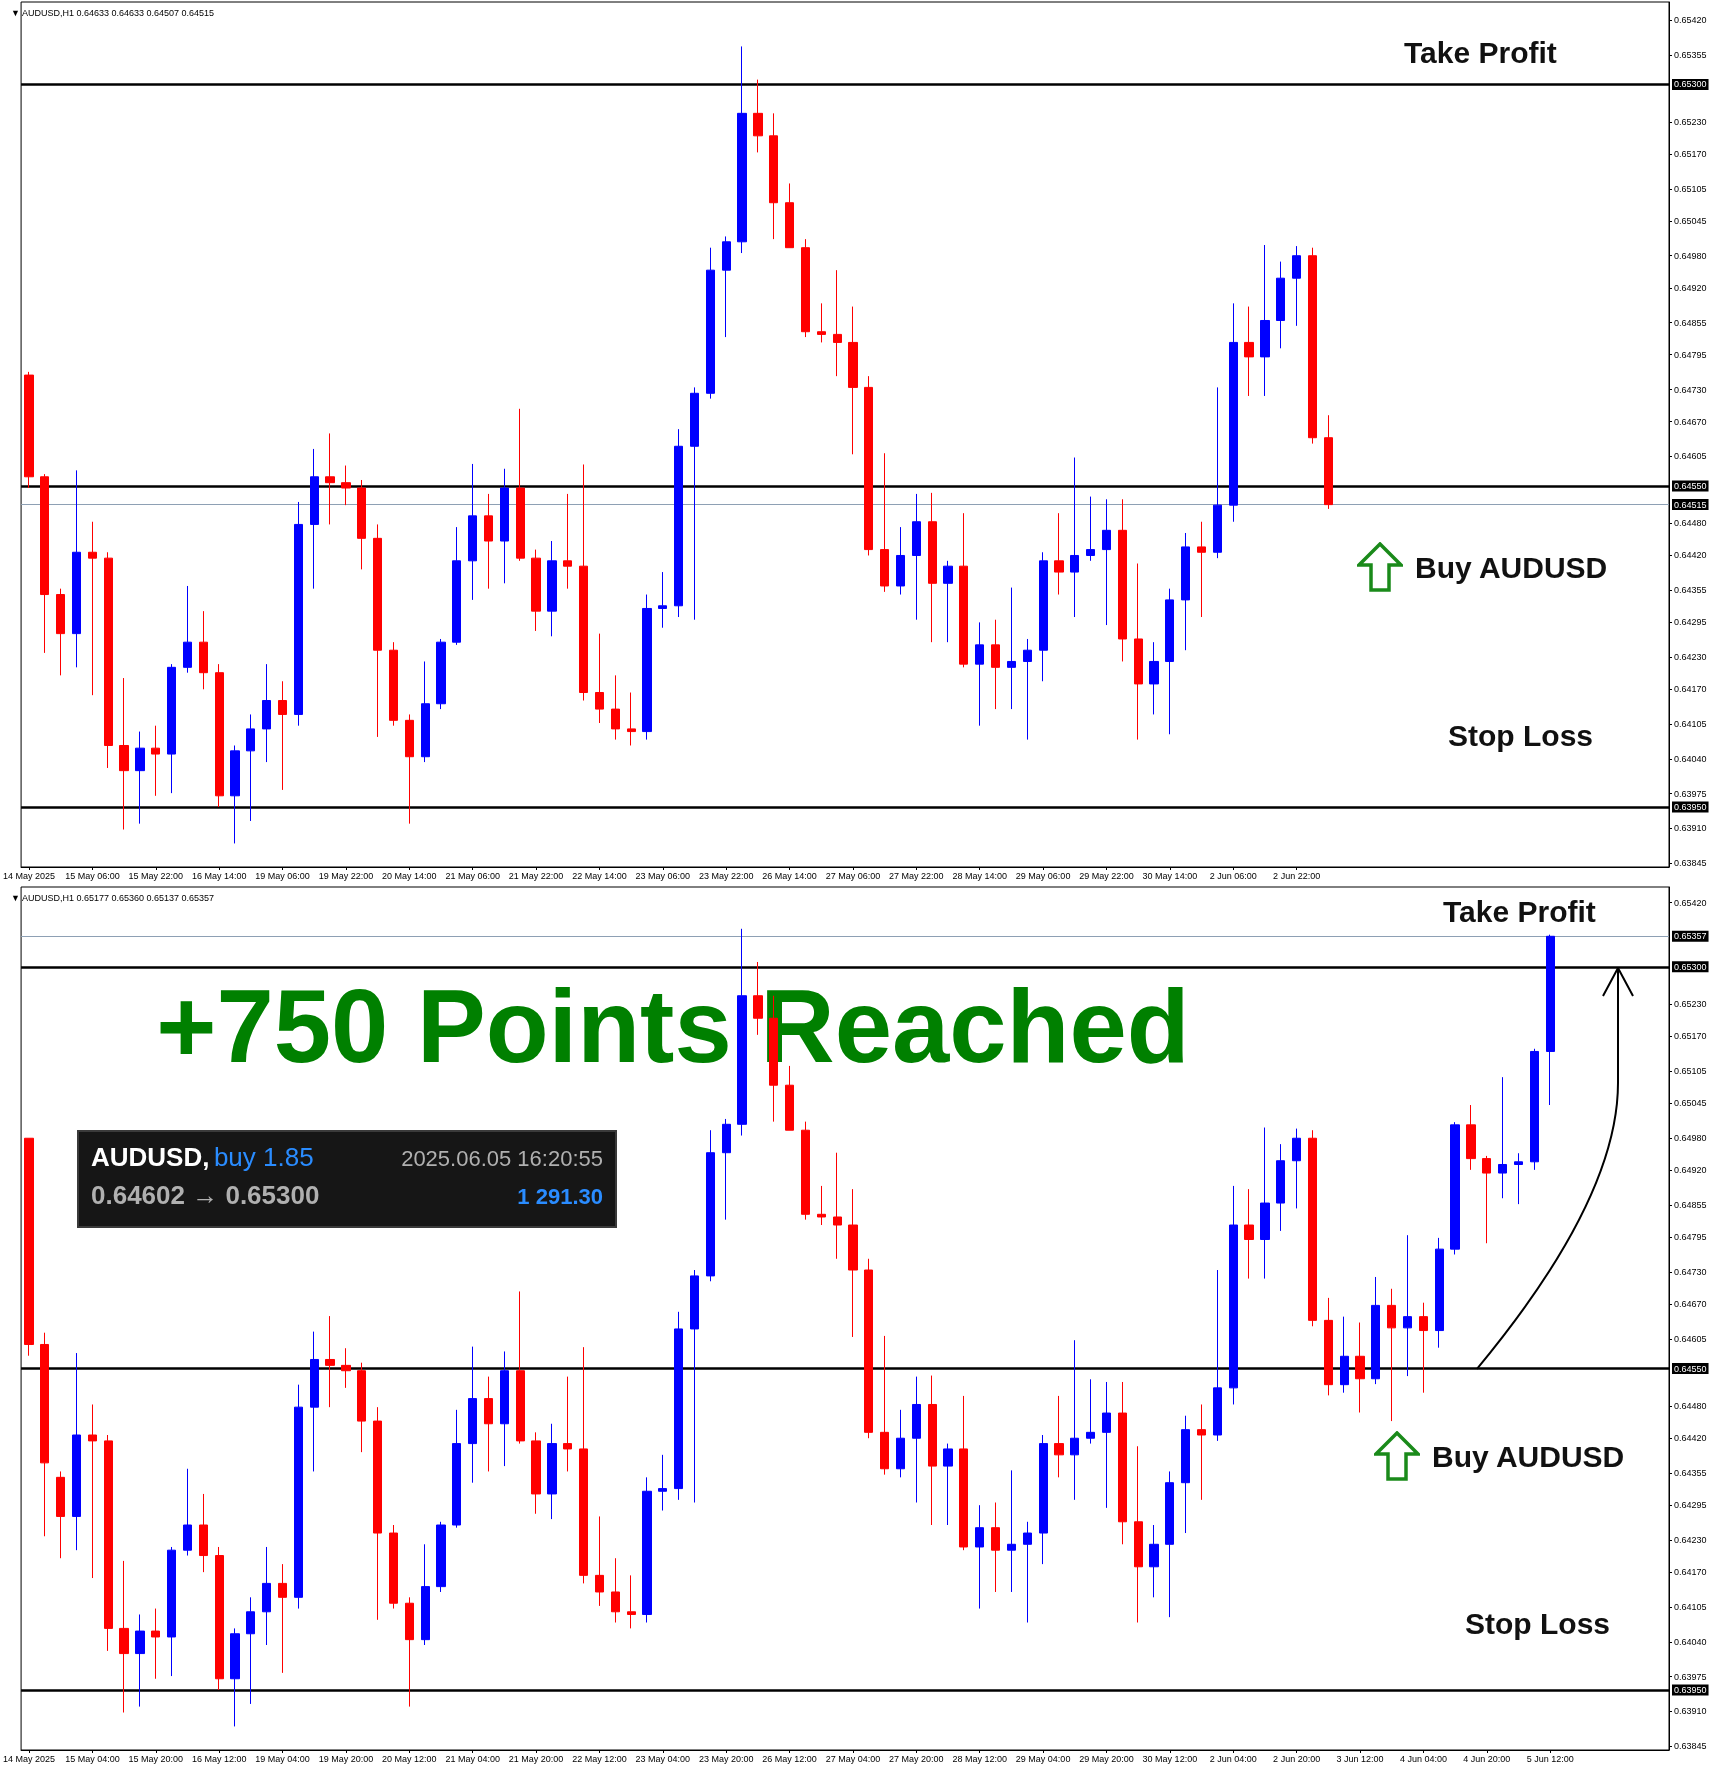  I want to click on x-tick-label: 28 May 14:00, so click(979, 875).